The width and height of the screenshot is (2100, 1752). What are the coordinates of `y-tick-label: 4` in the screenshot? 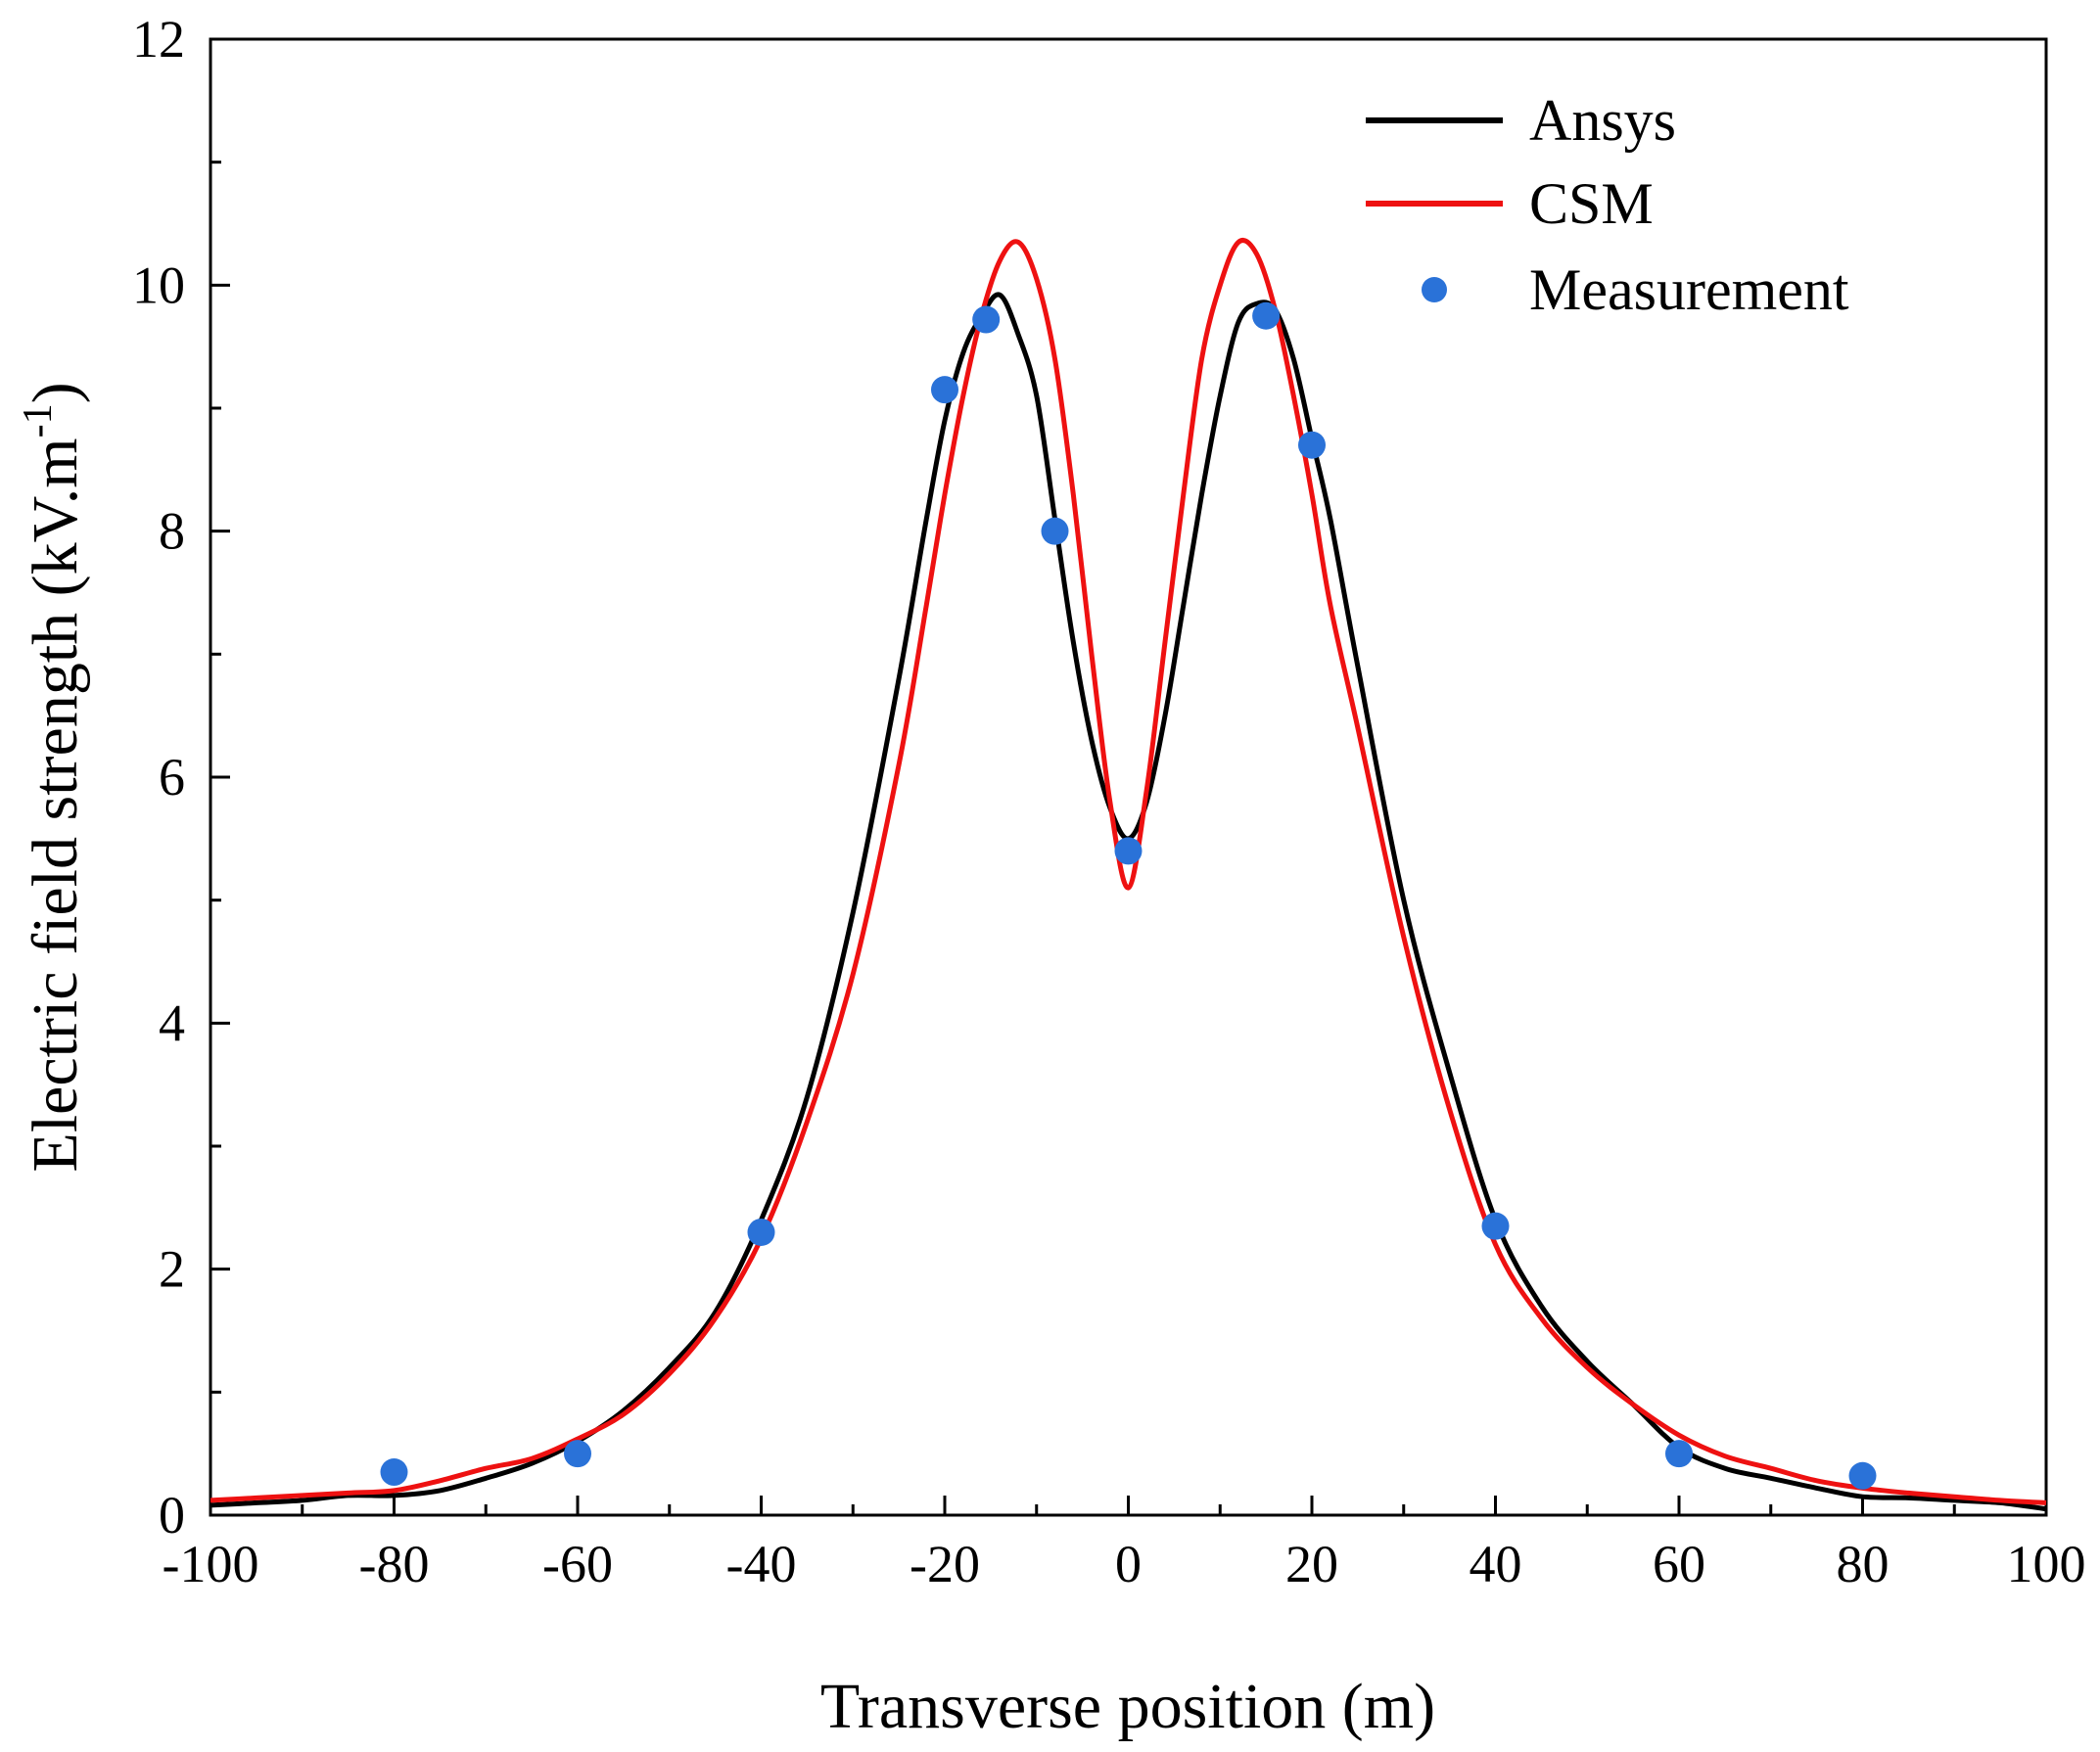 It's located at (172, 1022).